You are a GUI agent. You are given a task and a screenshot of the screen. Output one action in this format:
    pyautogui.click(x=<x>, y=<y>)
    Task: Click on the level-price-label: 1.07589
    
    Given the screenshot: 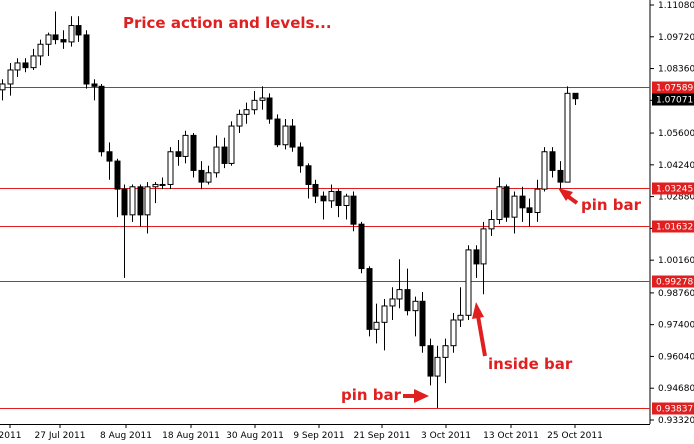 What is the action you would take?
    pyautogui.click(x=674, y=89)
    